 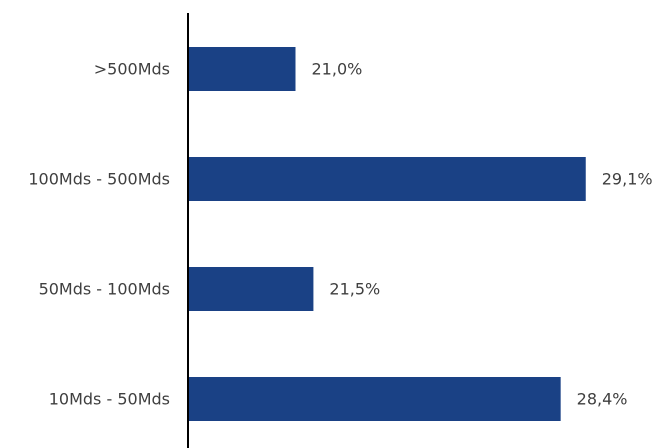 I want to click on value-label: 21,5%, so click(x=354, y=289).